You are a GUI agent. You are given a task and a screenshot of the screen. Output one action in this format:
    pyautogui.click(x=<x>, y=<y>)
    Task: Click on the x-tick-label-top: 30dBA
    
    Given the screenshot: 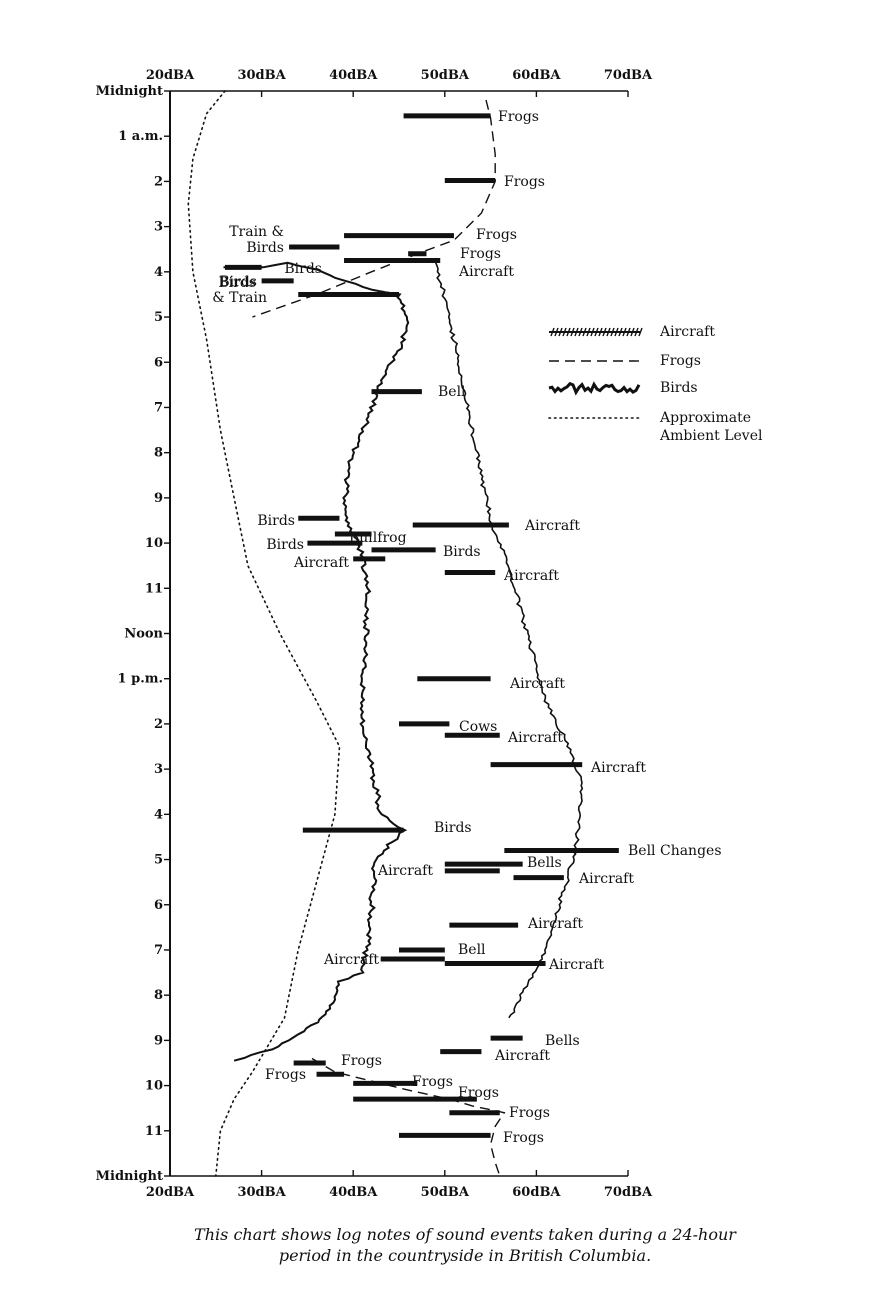 What is the action you would take?
    pyautogui.click(x=261, y=75)
    